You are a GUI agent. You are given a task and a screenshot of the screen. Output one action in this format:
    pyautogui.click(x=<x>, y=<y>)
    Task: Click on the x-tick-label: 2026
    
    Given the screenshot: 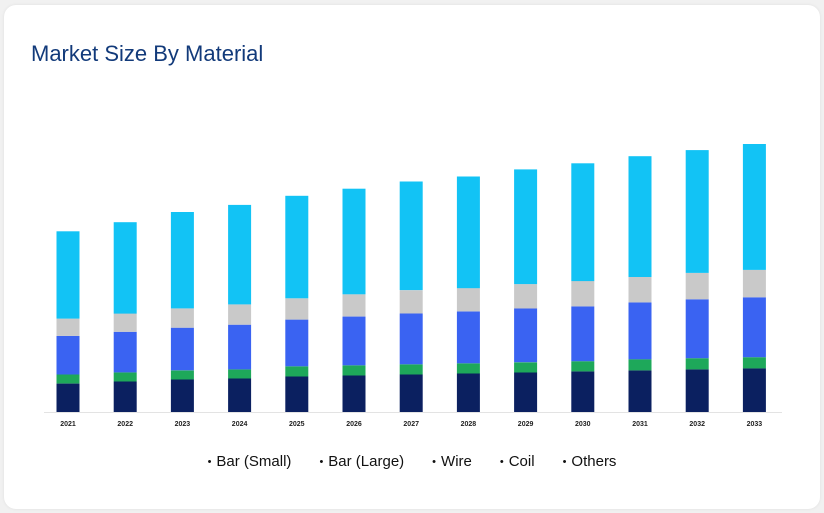 What is the action you would take?
    pyautogui.click(x=354, y=424)
    